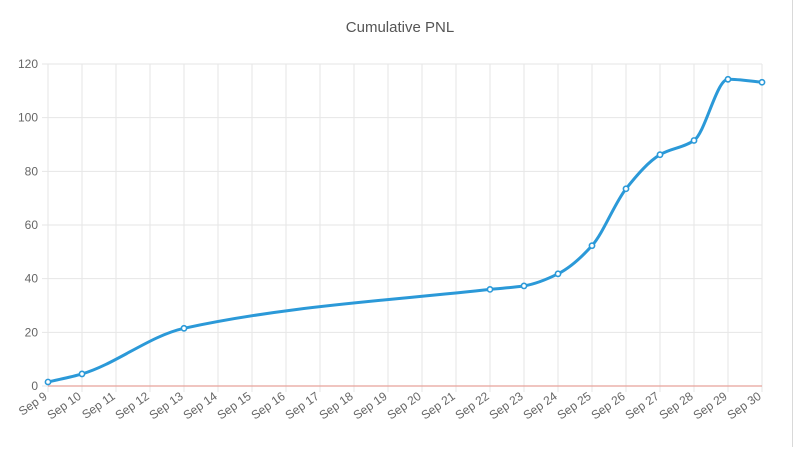  I want to click on x-tick-label: Sep 30, so click(744, 405).